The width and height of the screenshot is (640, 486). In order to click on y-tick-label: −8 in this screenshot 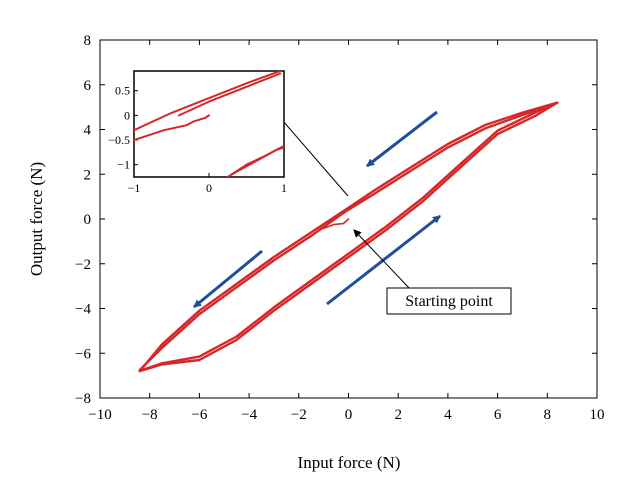, I will do `click(83, 399)`.